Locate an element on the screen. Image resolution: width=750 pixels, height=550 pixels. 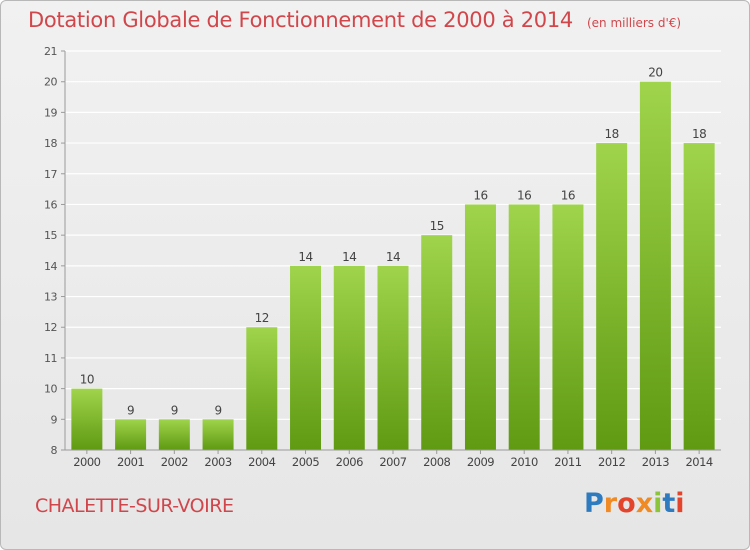
bar-2001 is located at coordinates (131, 434).